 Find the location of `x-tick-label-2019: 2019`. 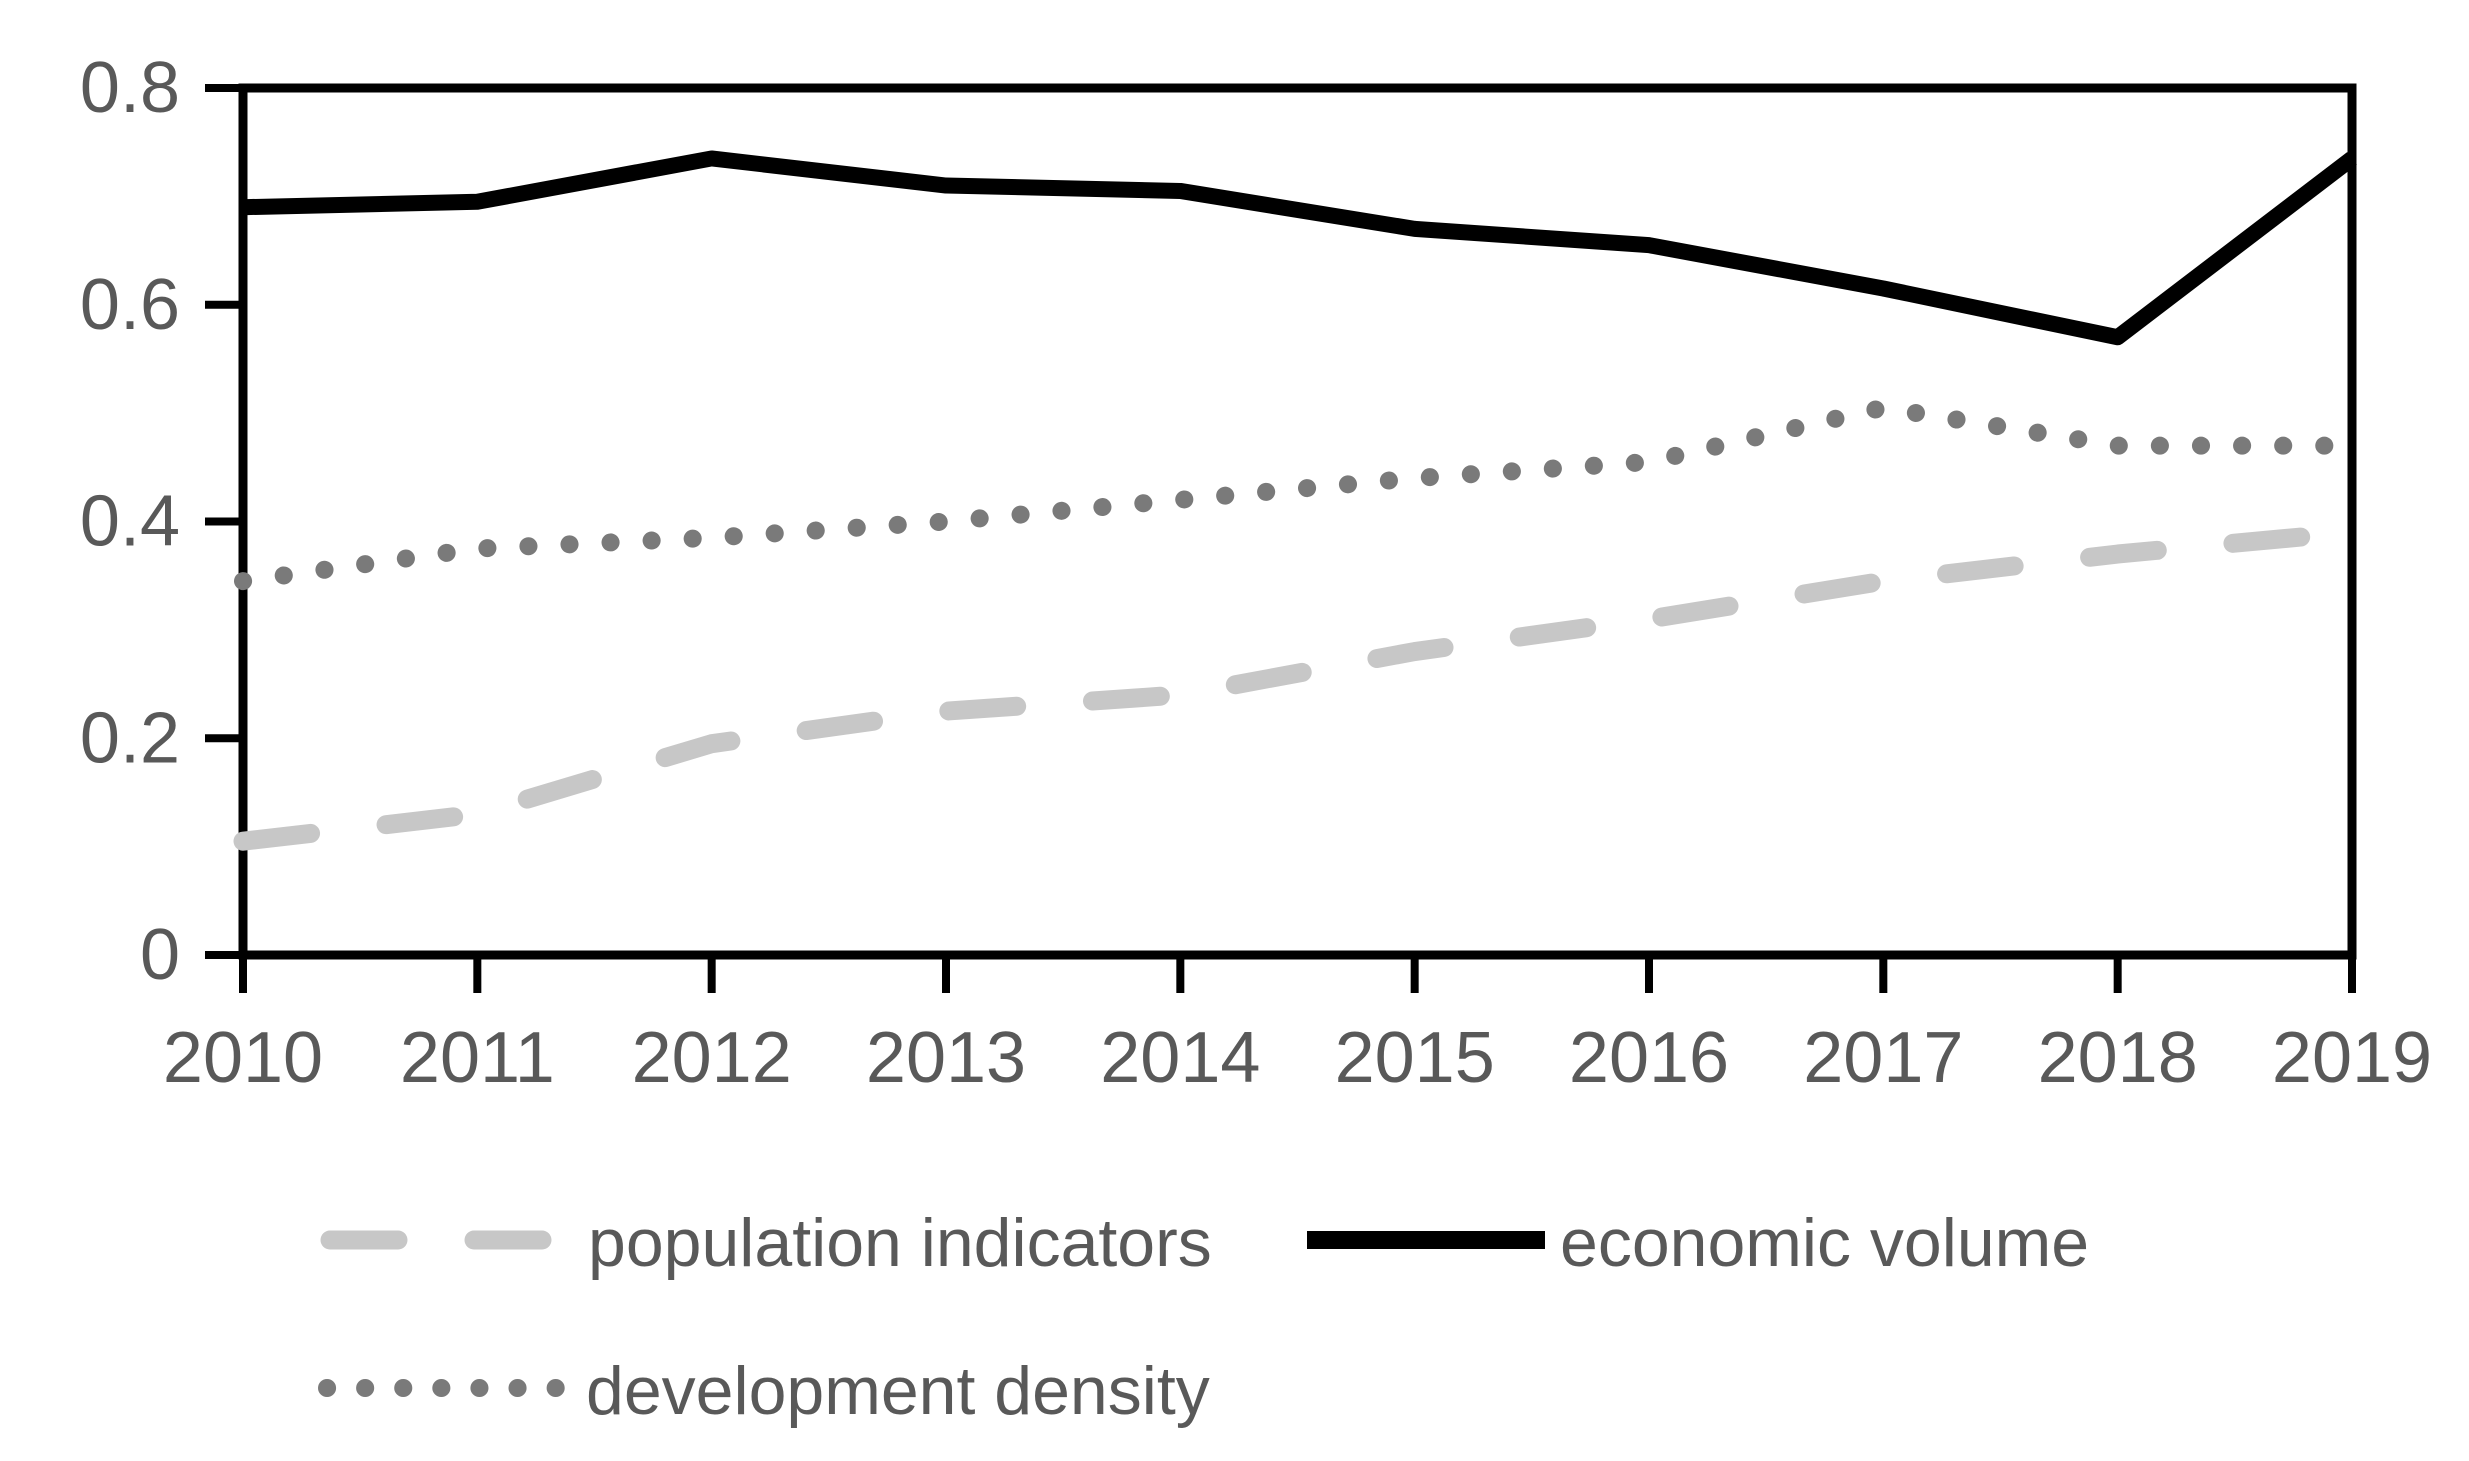

x-tick-label-2019: 2019 is located at coordinates (2352, 1058).